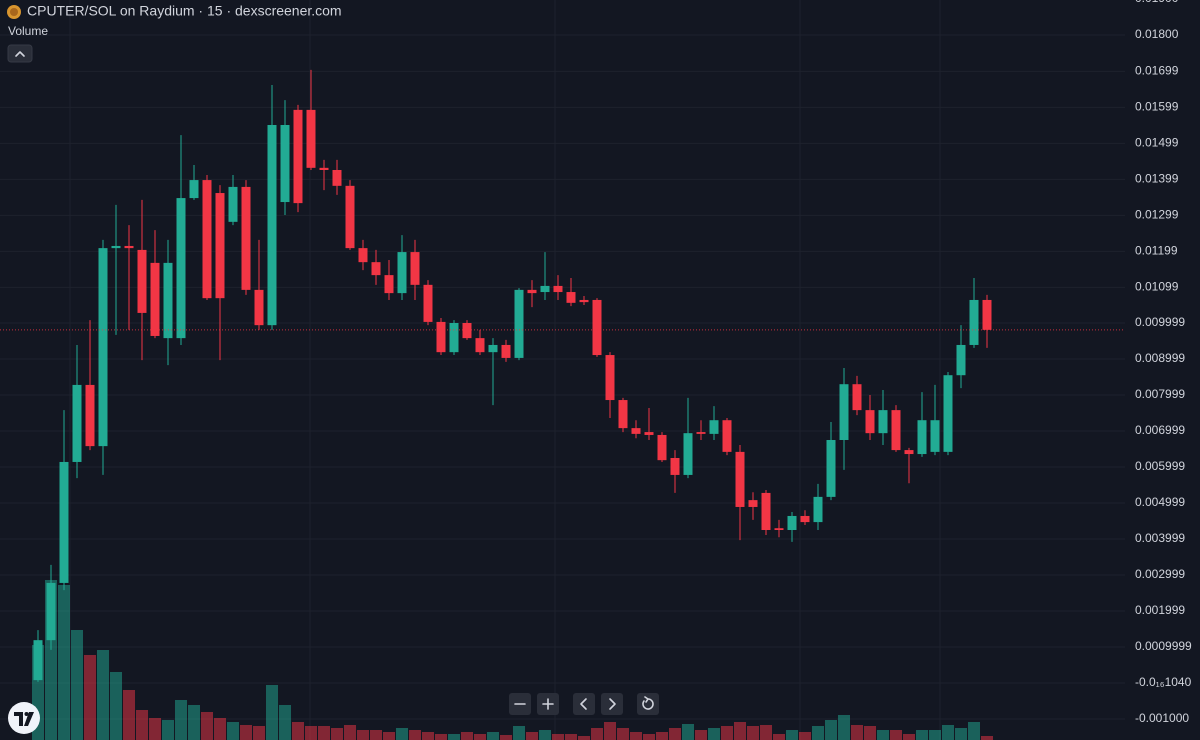  I want to click on y-tick-label: 0.01199, so click(1156, 251).